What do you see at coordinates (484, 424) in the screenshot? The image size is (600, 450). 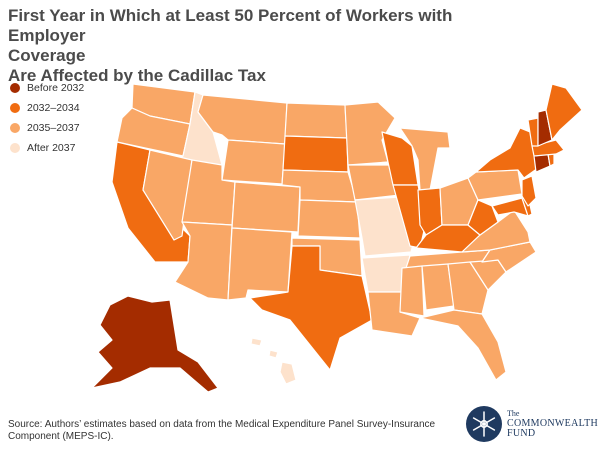 I see `snowflake-seal-icon` at bounding box center [484, 424].